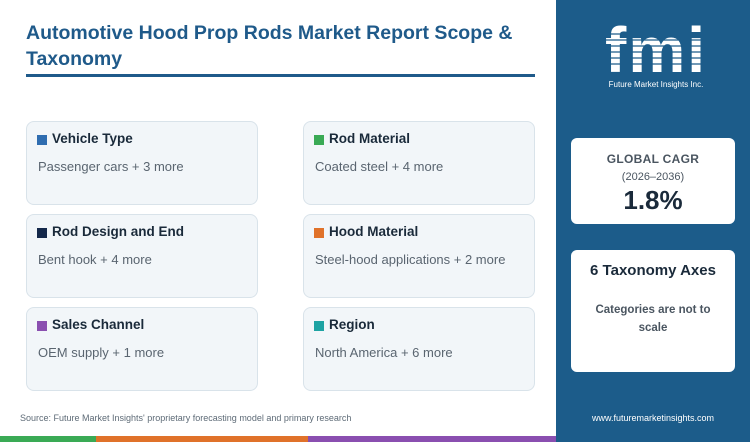  Describe the element at coordinates (653, 200) in the screenshot. I see `cagr-value: 1.8%` at that location.